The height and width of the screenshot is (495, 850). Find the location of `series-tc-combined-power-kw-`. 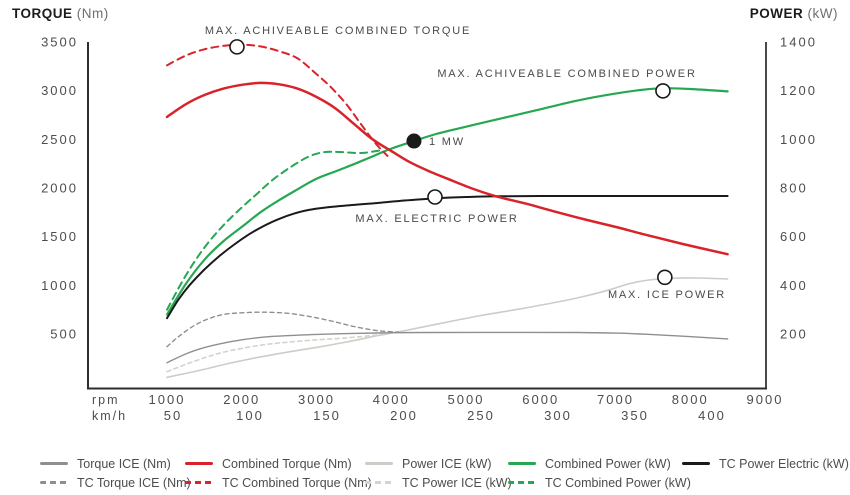

series-tc-combined-power-kw- is located at coordinates (275, 229).